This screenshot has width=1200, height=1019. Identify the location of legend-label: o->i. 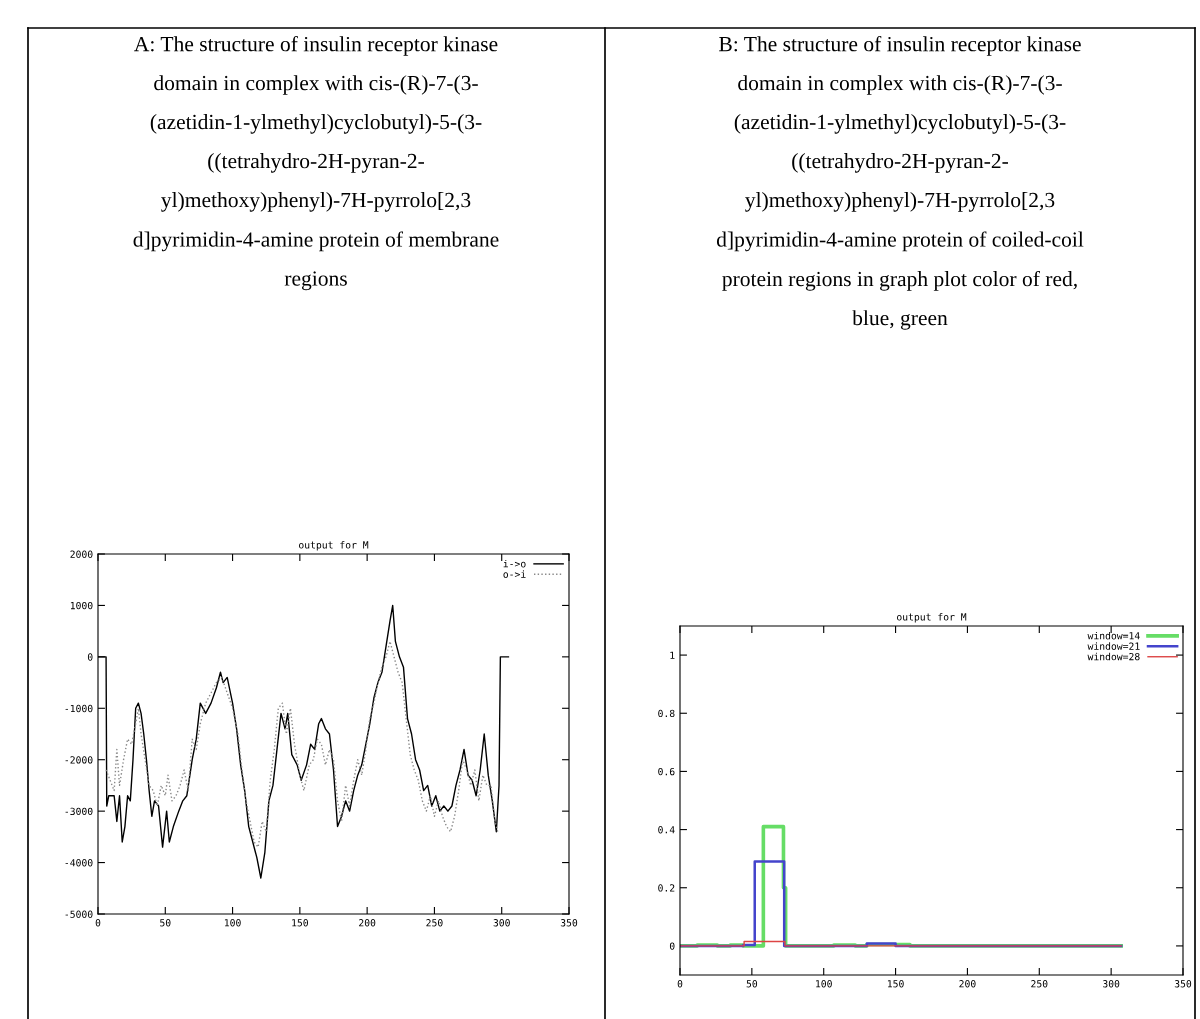
(514, 574).